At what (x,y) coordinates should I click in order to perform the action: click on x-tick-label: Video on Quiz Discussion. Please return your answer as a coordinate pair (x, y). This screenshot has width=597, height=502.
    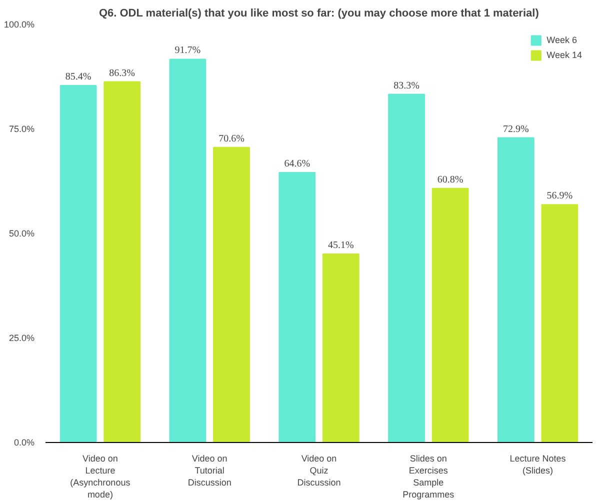
    Looking at the image, I should click on (319, 471).